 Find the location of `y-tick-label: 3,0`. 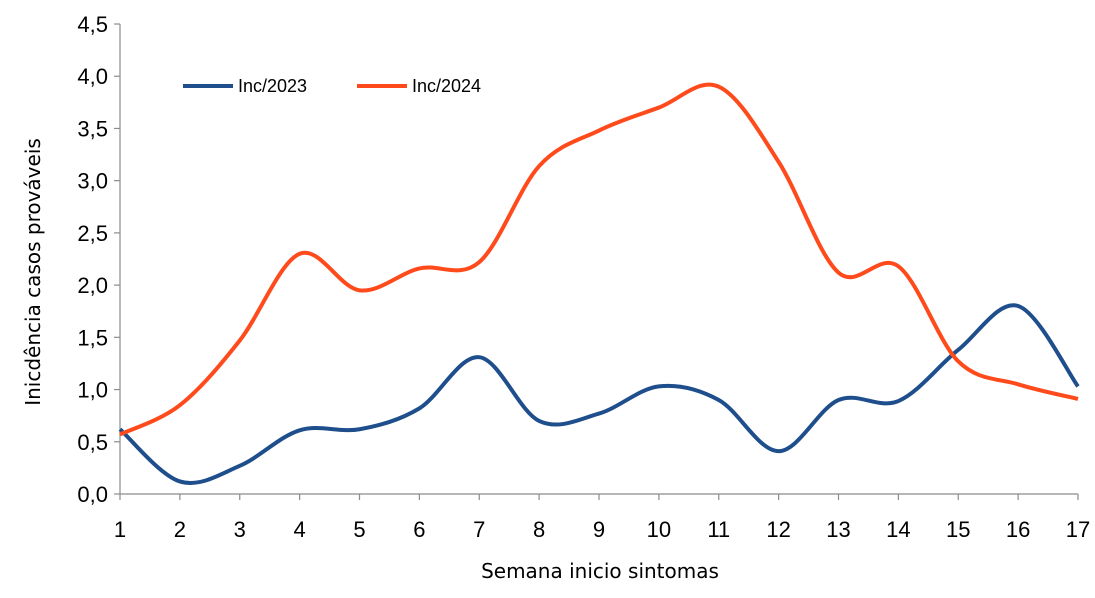

y-tick-label: 3,0 is located at coordinates (92, 181).